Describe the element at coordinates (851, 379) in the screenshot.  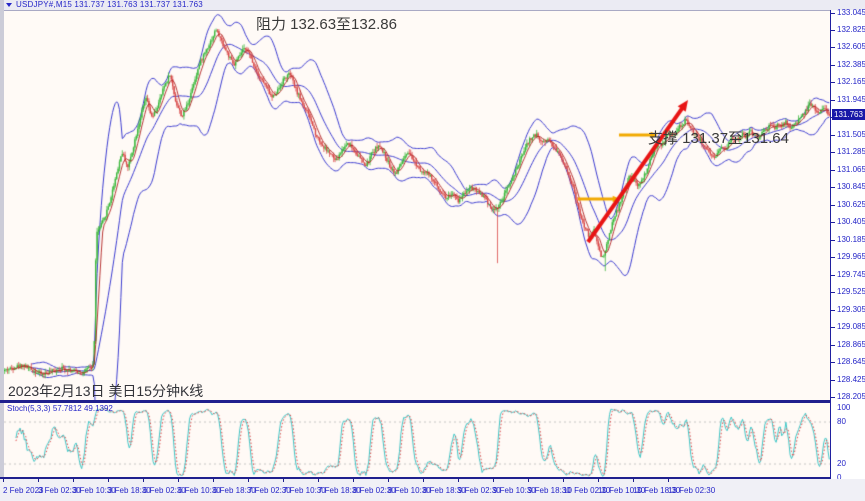
I see `price-tick-label: 128.425` at that location.